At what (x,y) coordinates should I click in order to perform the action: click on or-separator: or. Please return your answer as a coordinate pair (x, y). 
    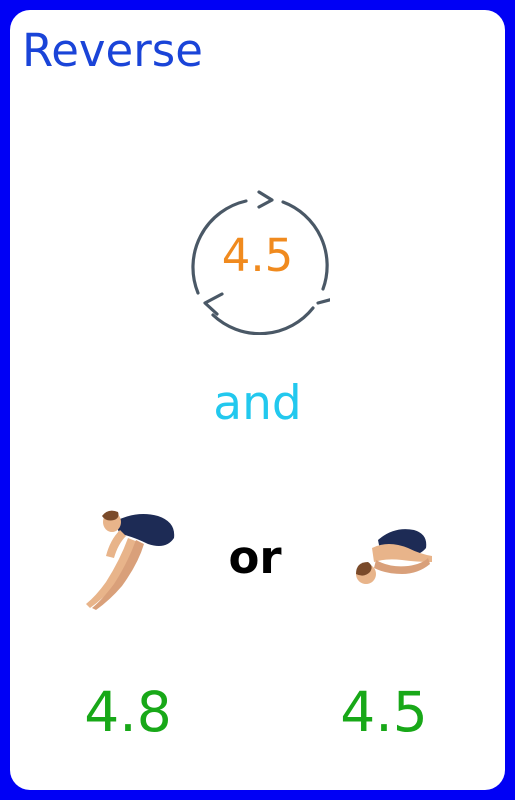
    Looking at the image, I should click on (255, 557).